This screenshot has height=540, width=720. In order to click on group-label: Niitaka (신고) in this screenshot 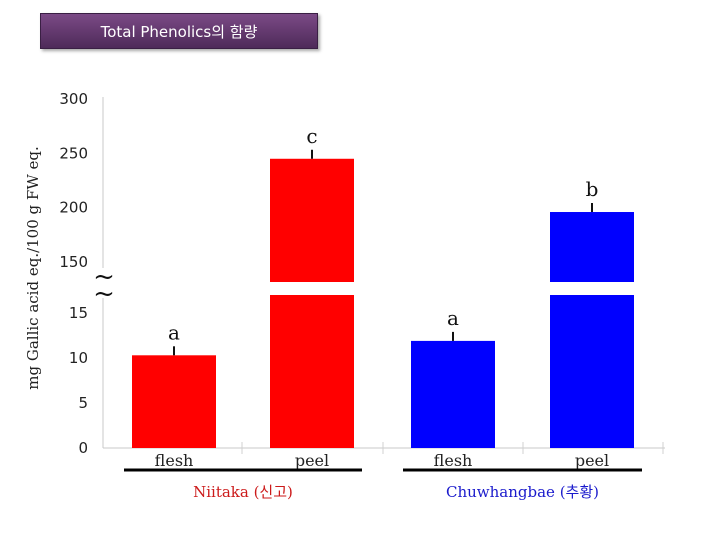, I will do `click(243, 492)`.